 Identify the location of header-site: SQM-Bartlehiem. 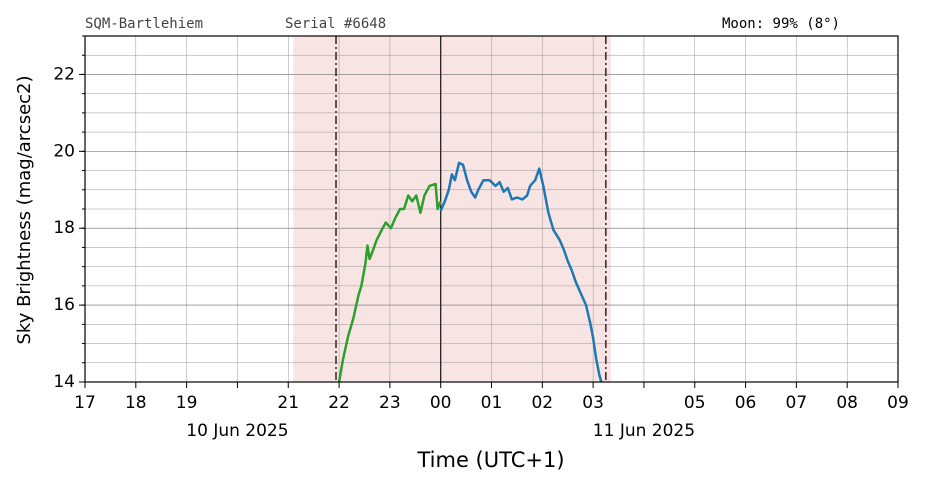
(144, 24).